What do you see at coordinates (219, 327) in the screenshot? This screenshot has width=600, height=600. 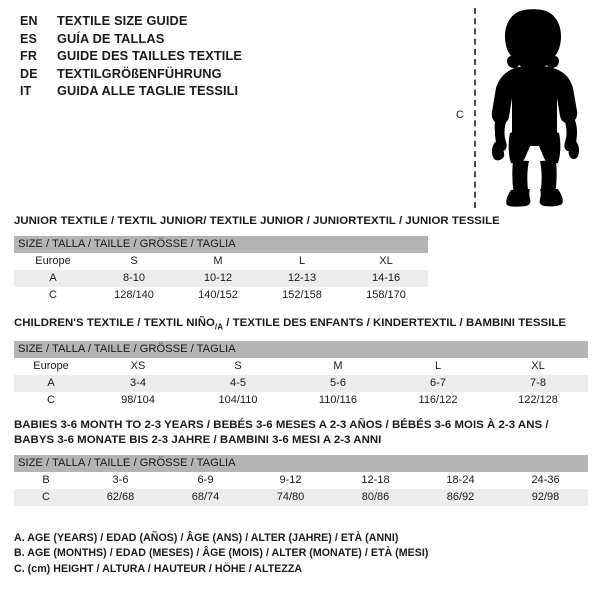 I see `section-title-subscript: /A` at bounding box center [219, 327].